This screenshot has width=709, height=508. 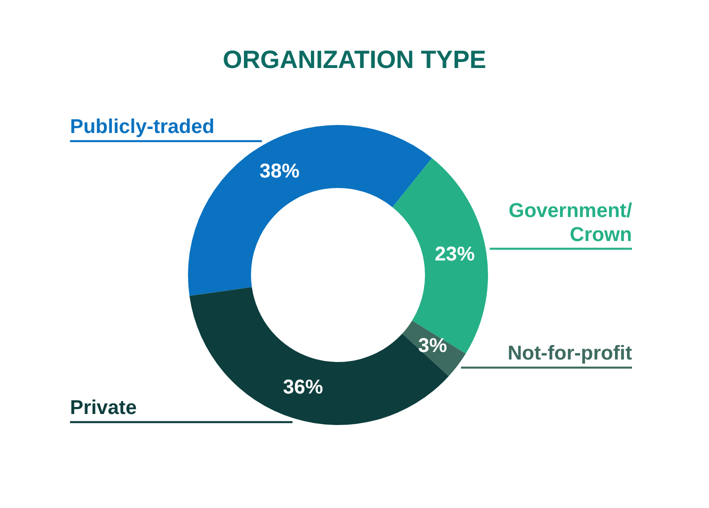 What do you see at coordinates (433, 345) in the screenshot?
I see `data-label: 3%` at bounding box center [433, 345].